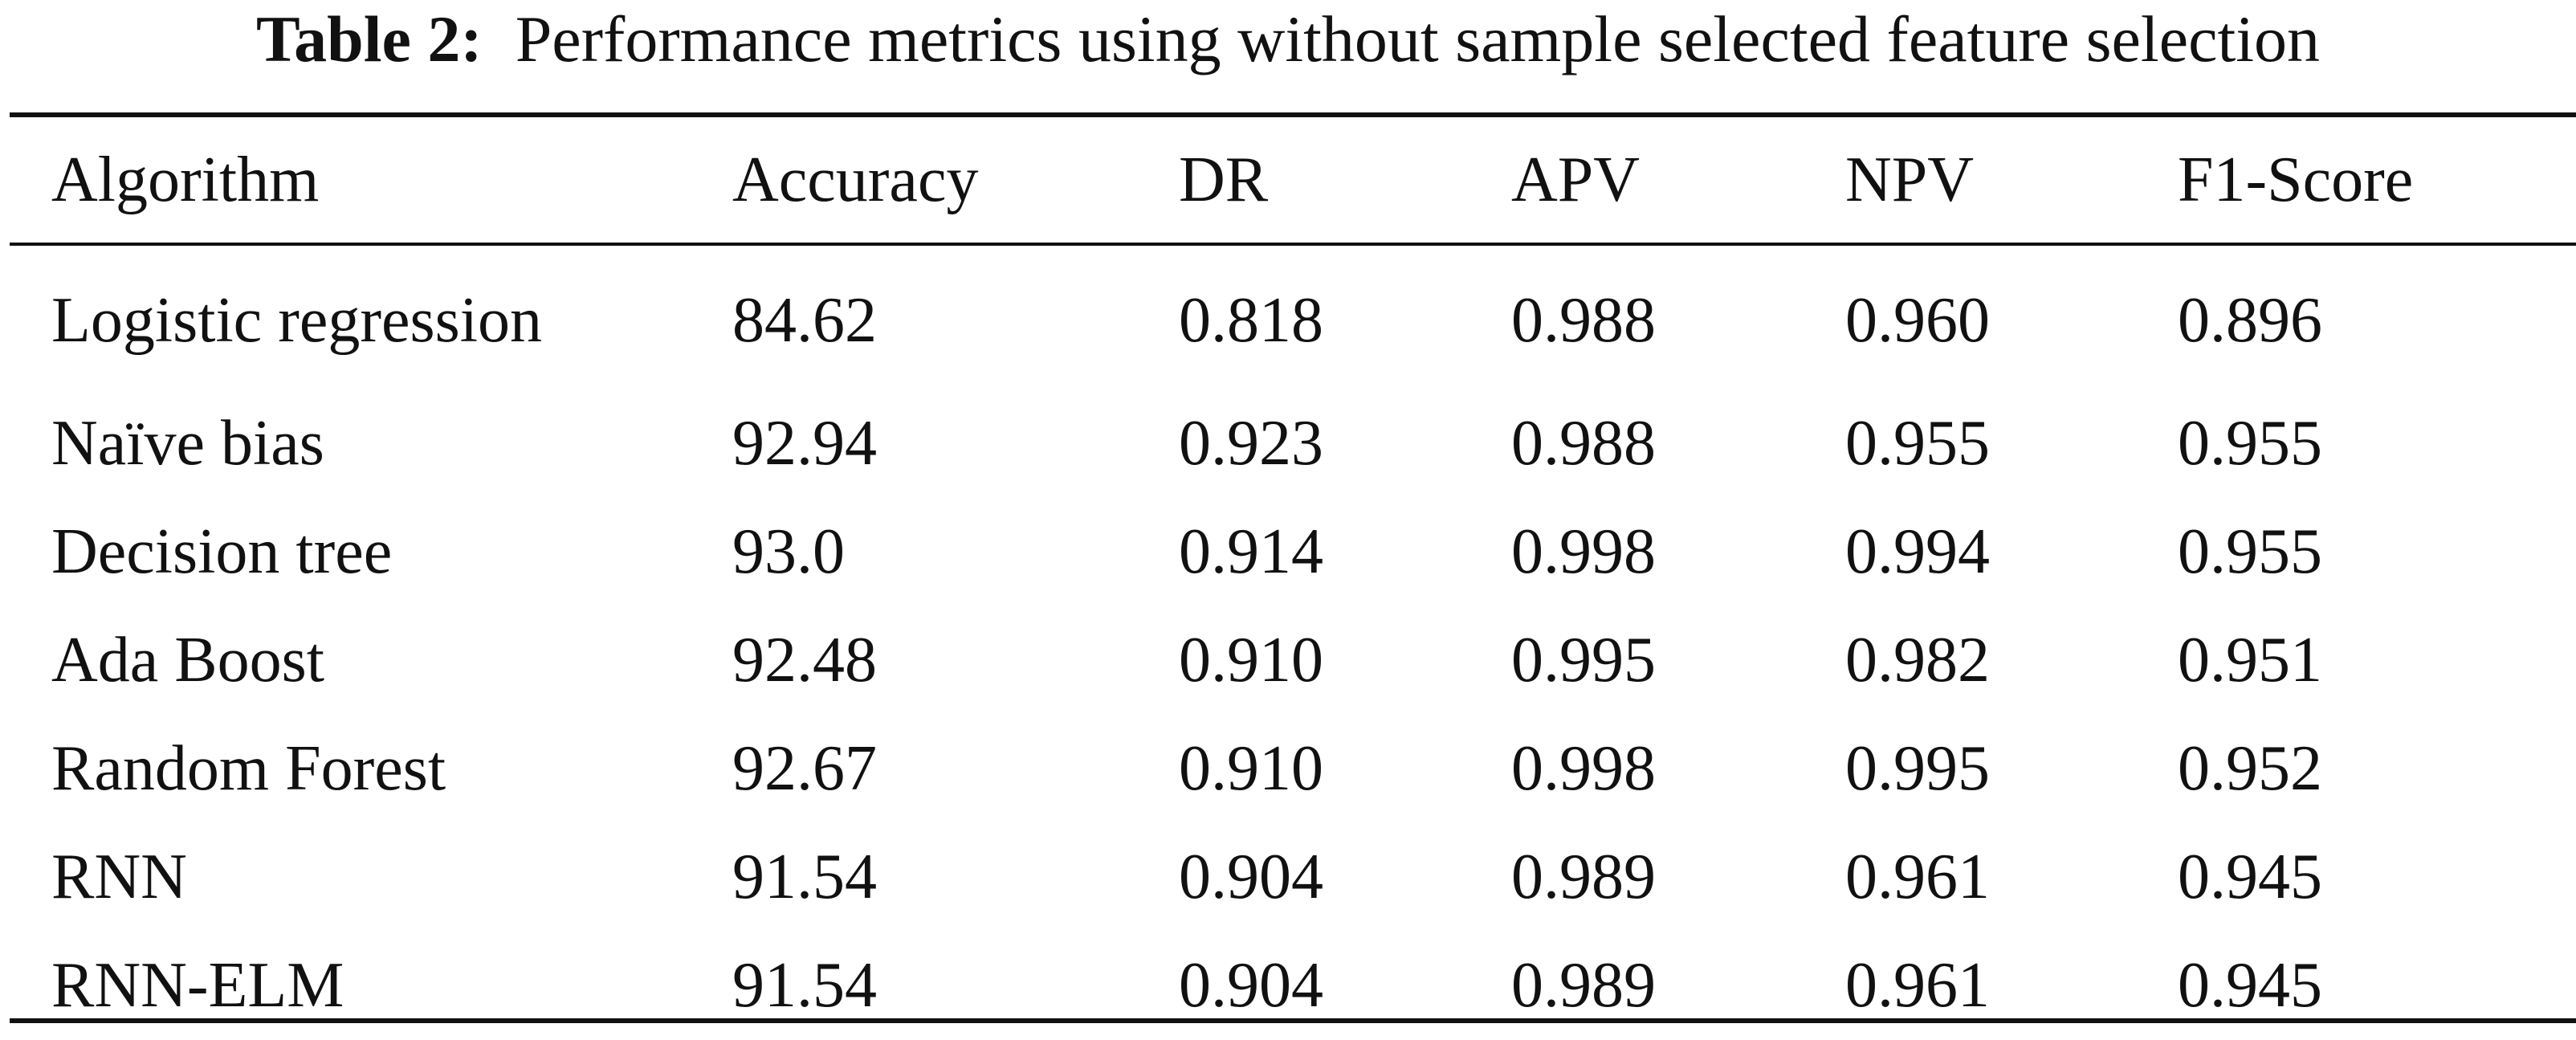  I want to click on npv-cell: 0.960, so click(1918, 320).